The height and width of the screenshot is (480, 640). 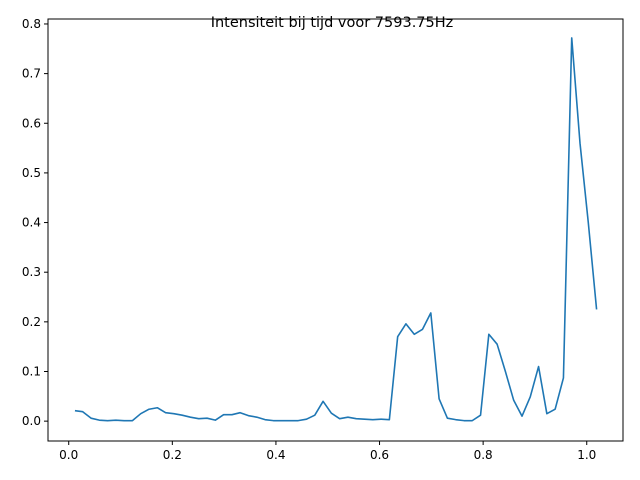 What do you see at coordinates (332, 23) in the screenshot?
I see `chart-title: Intensiteit bij tijd voor 7593.75Hz` at bounding box center [332, 23].